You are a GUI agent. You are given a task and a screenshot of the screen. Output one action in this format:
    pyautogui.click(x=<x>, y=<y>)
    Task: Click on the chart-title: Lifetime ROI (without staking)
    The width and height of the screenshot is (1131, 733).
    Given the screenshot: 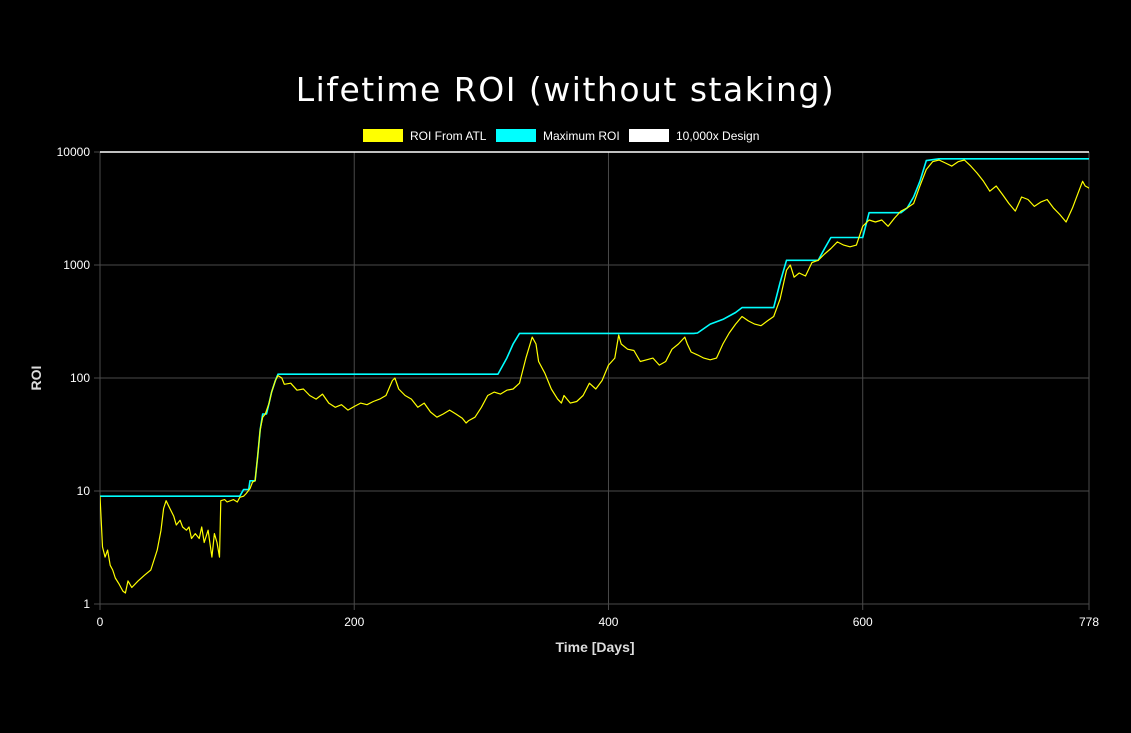 What is the action you would take?
    pyautogui.click(x=565, y=89)
    